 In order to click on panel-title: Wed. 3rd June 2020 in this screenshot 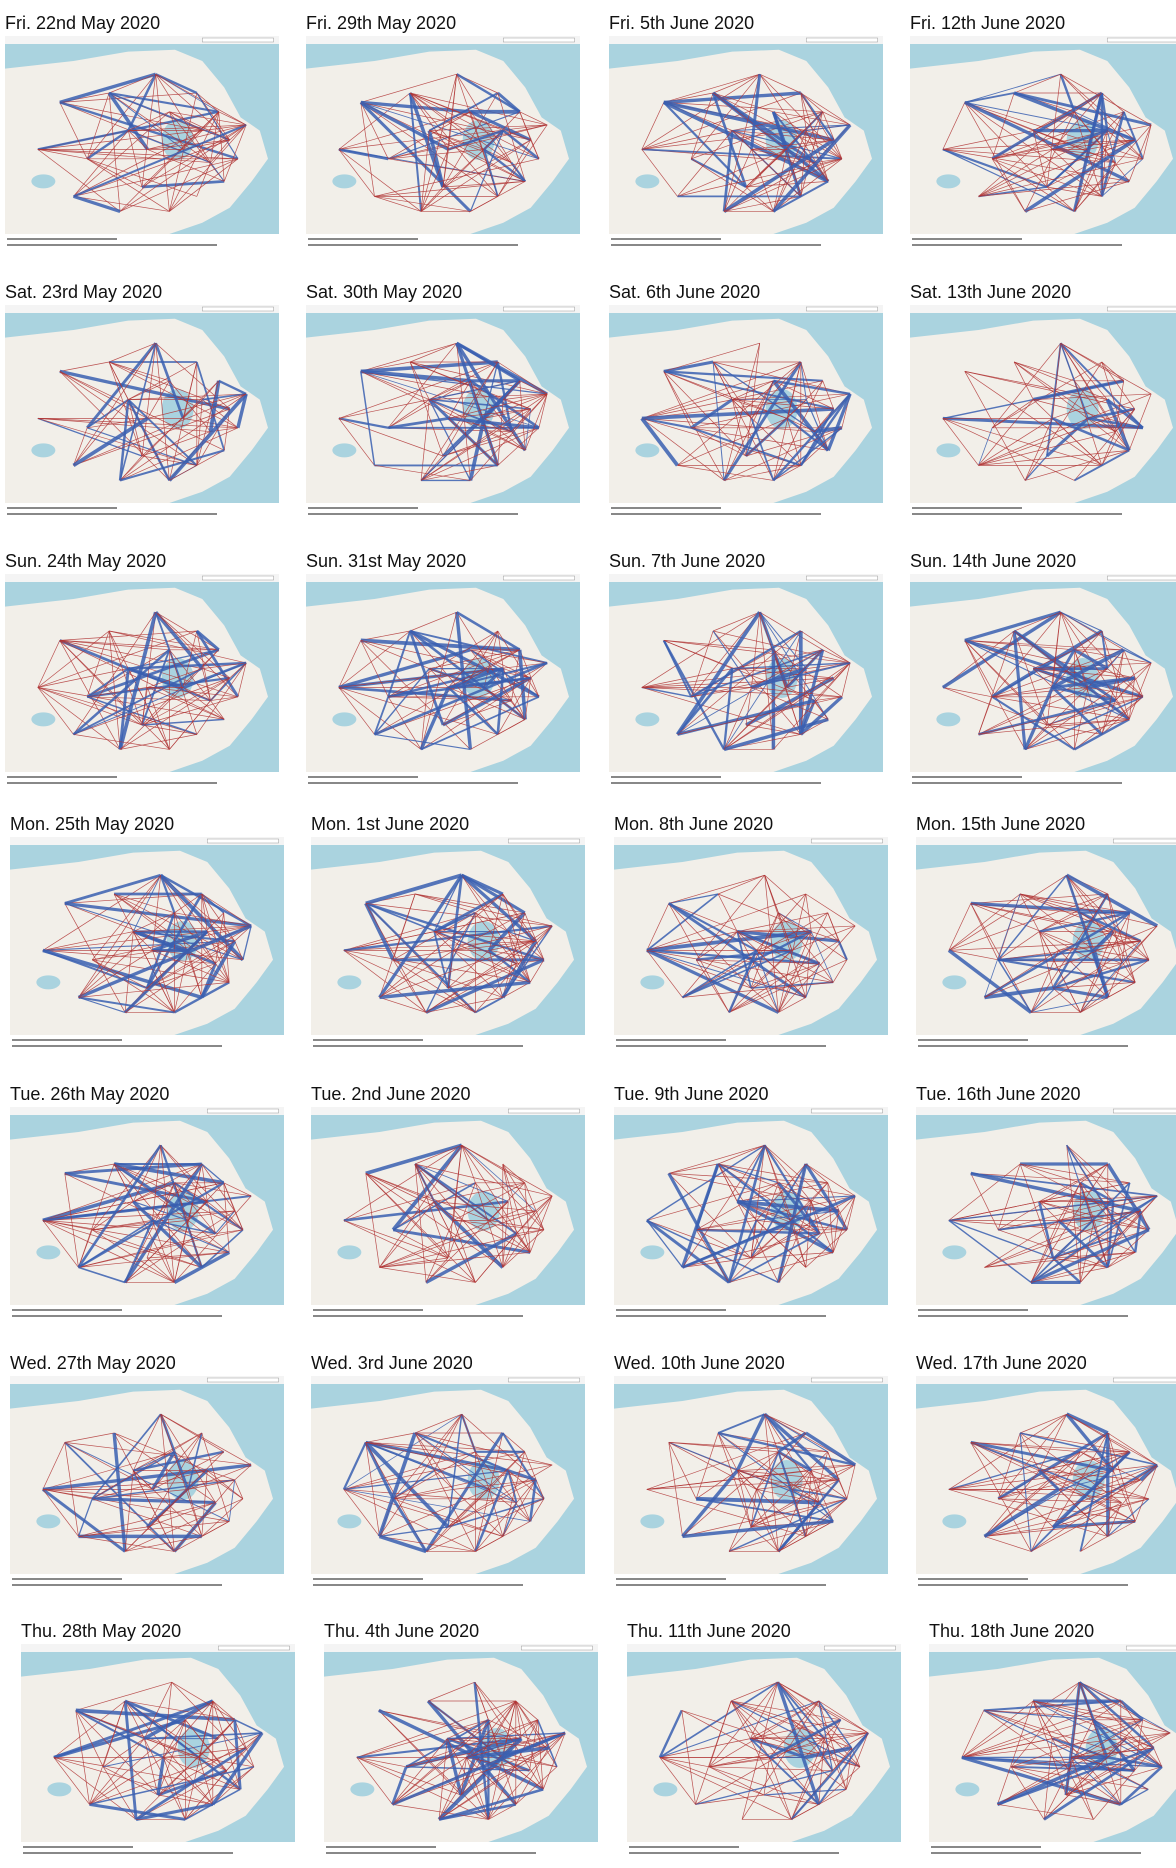, I will do `click(392, 1363)`.